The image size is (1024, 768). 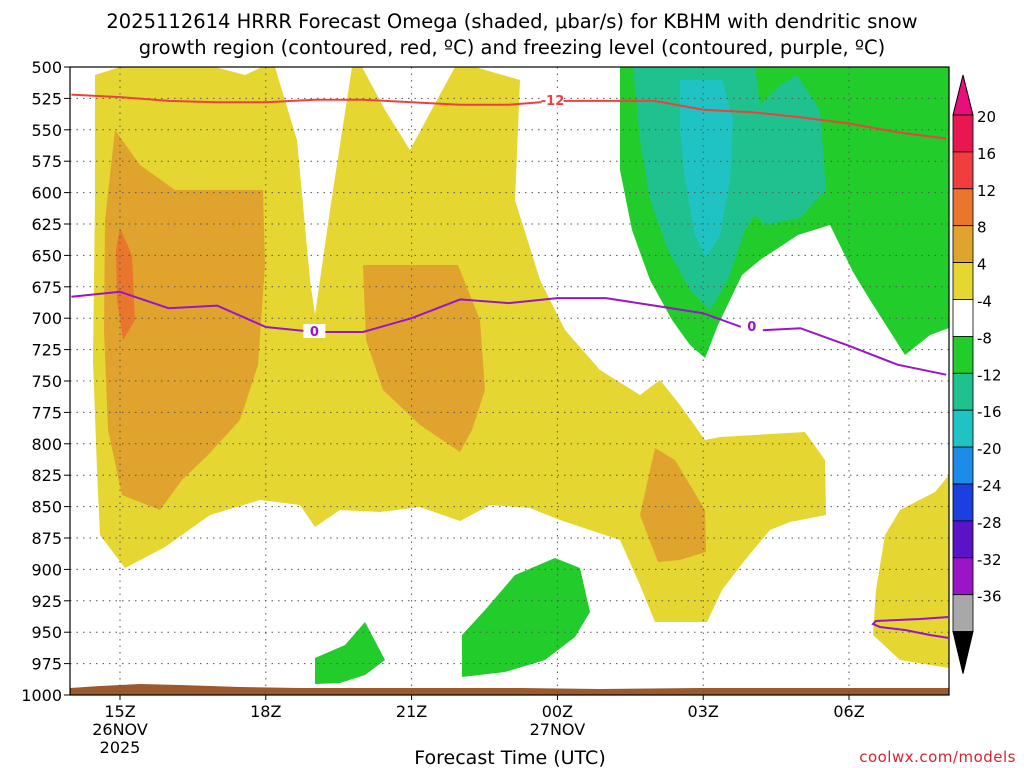 What do you see at coordinates (986, 191) in the screenshot?
I see `colorbar-label: 12` at bounding box center [986, 191].